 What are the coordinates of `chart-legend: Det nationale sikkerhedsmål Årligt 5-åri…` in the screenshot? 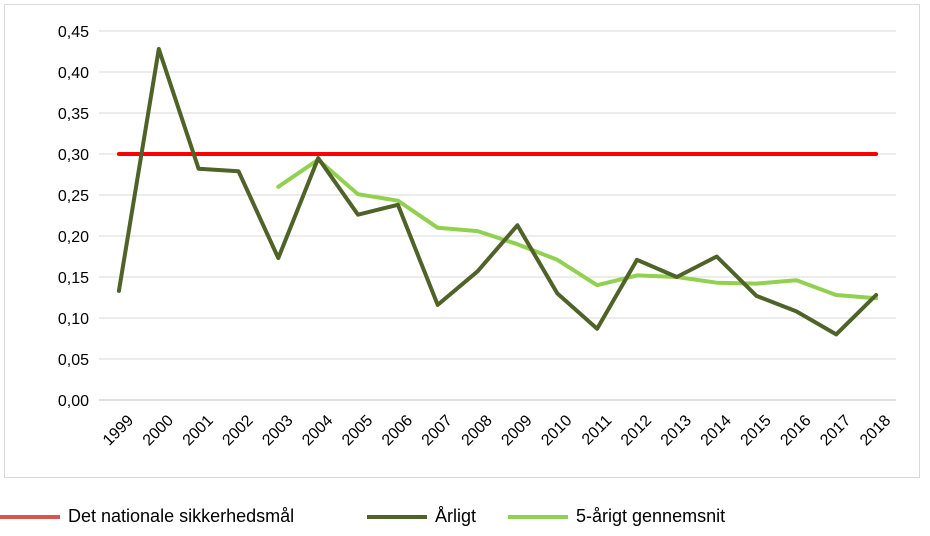 It's located at (465, 518).